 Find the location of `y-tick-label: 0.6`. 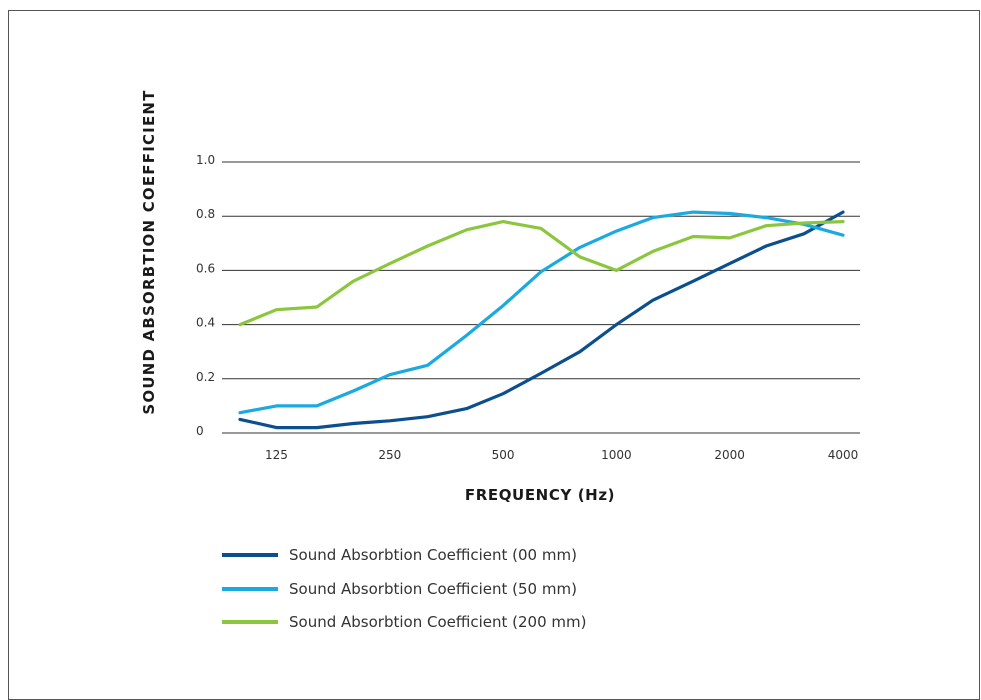

y-tick-label: 0.6 is located at coordinates (205, 268).